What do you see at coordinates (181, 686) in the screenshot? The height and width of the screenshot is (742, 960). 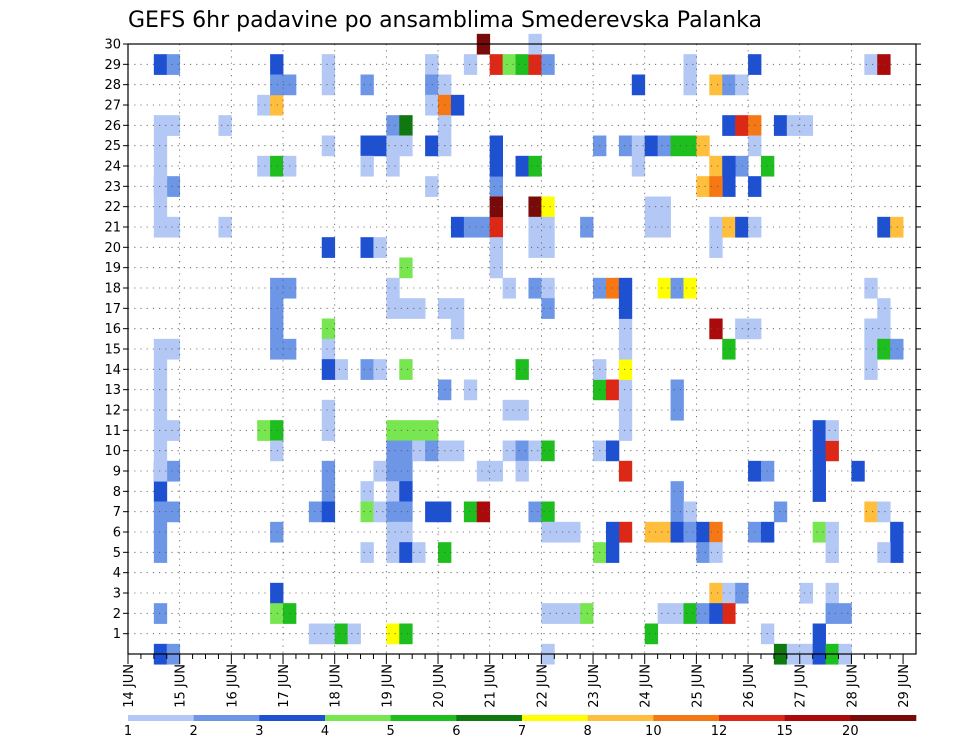 I see `x-tick-label: 15 JUN` at bounding box center [181, 686].